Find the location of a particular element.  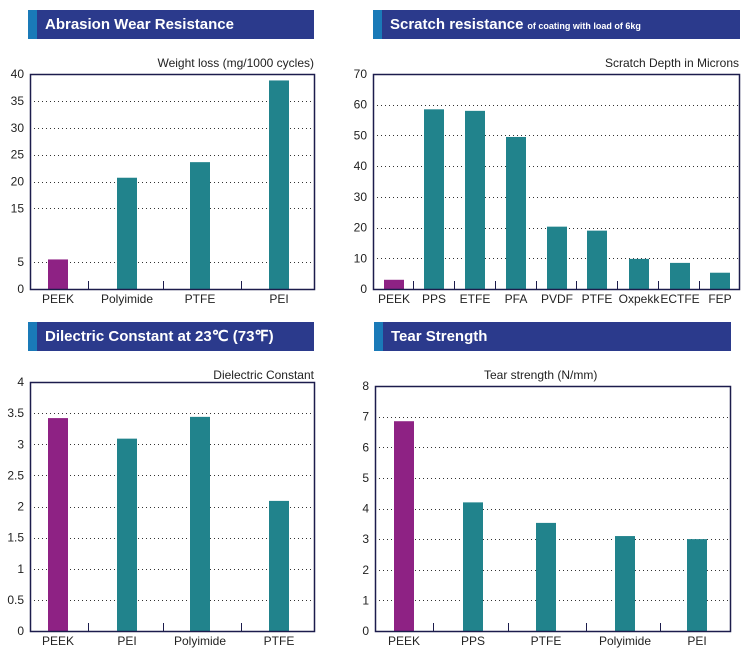

chart-header-abrasion: Abrasion Wear Resistance is located at coordinates (171, 24).